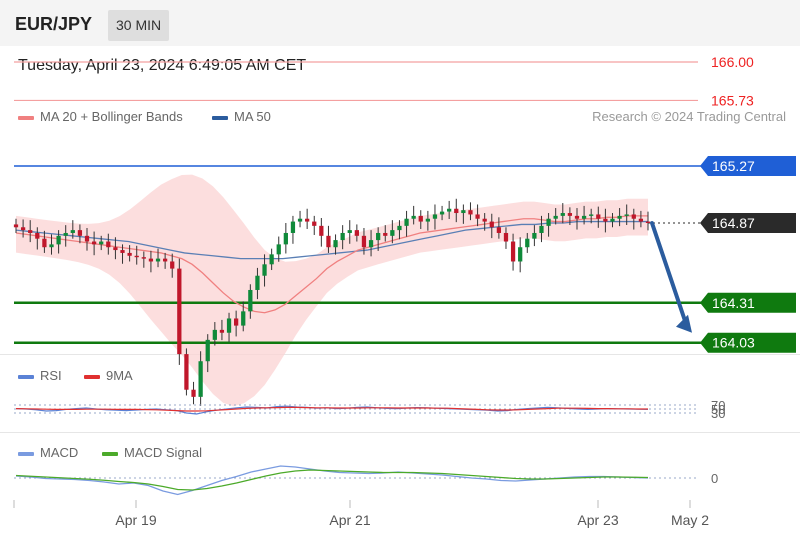  What do you see at coordinates (139, 25) in the screenshot?
I see `timeframe-button: 30 MIN` at bounding box center [139, 25].